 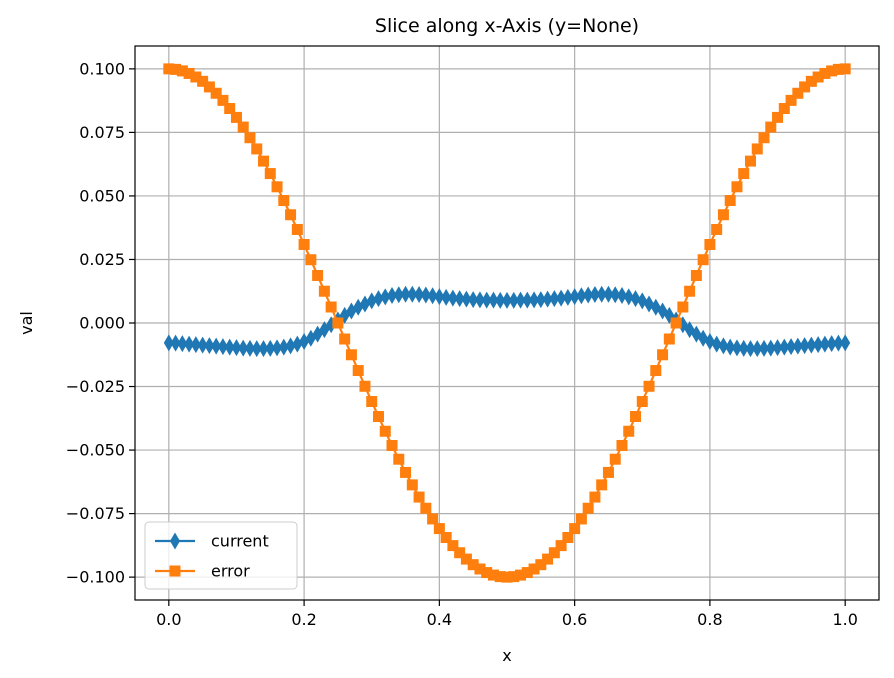 What do you see at coordinates (102, 323) in the screenshot?
I see `y-tick-label: 0.000` at bounding box center [102, 323].